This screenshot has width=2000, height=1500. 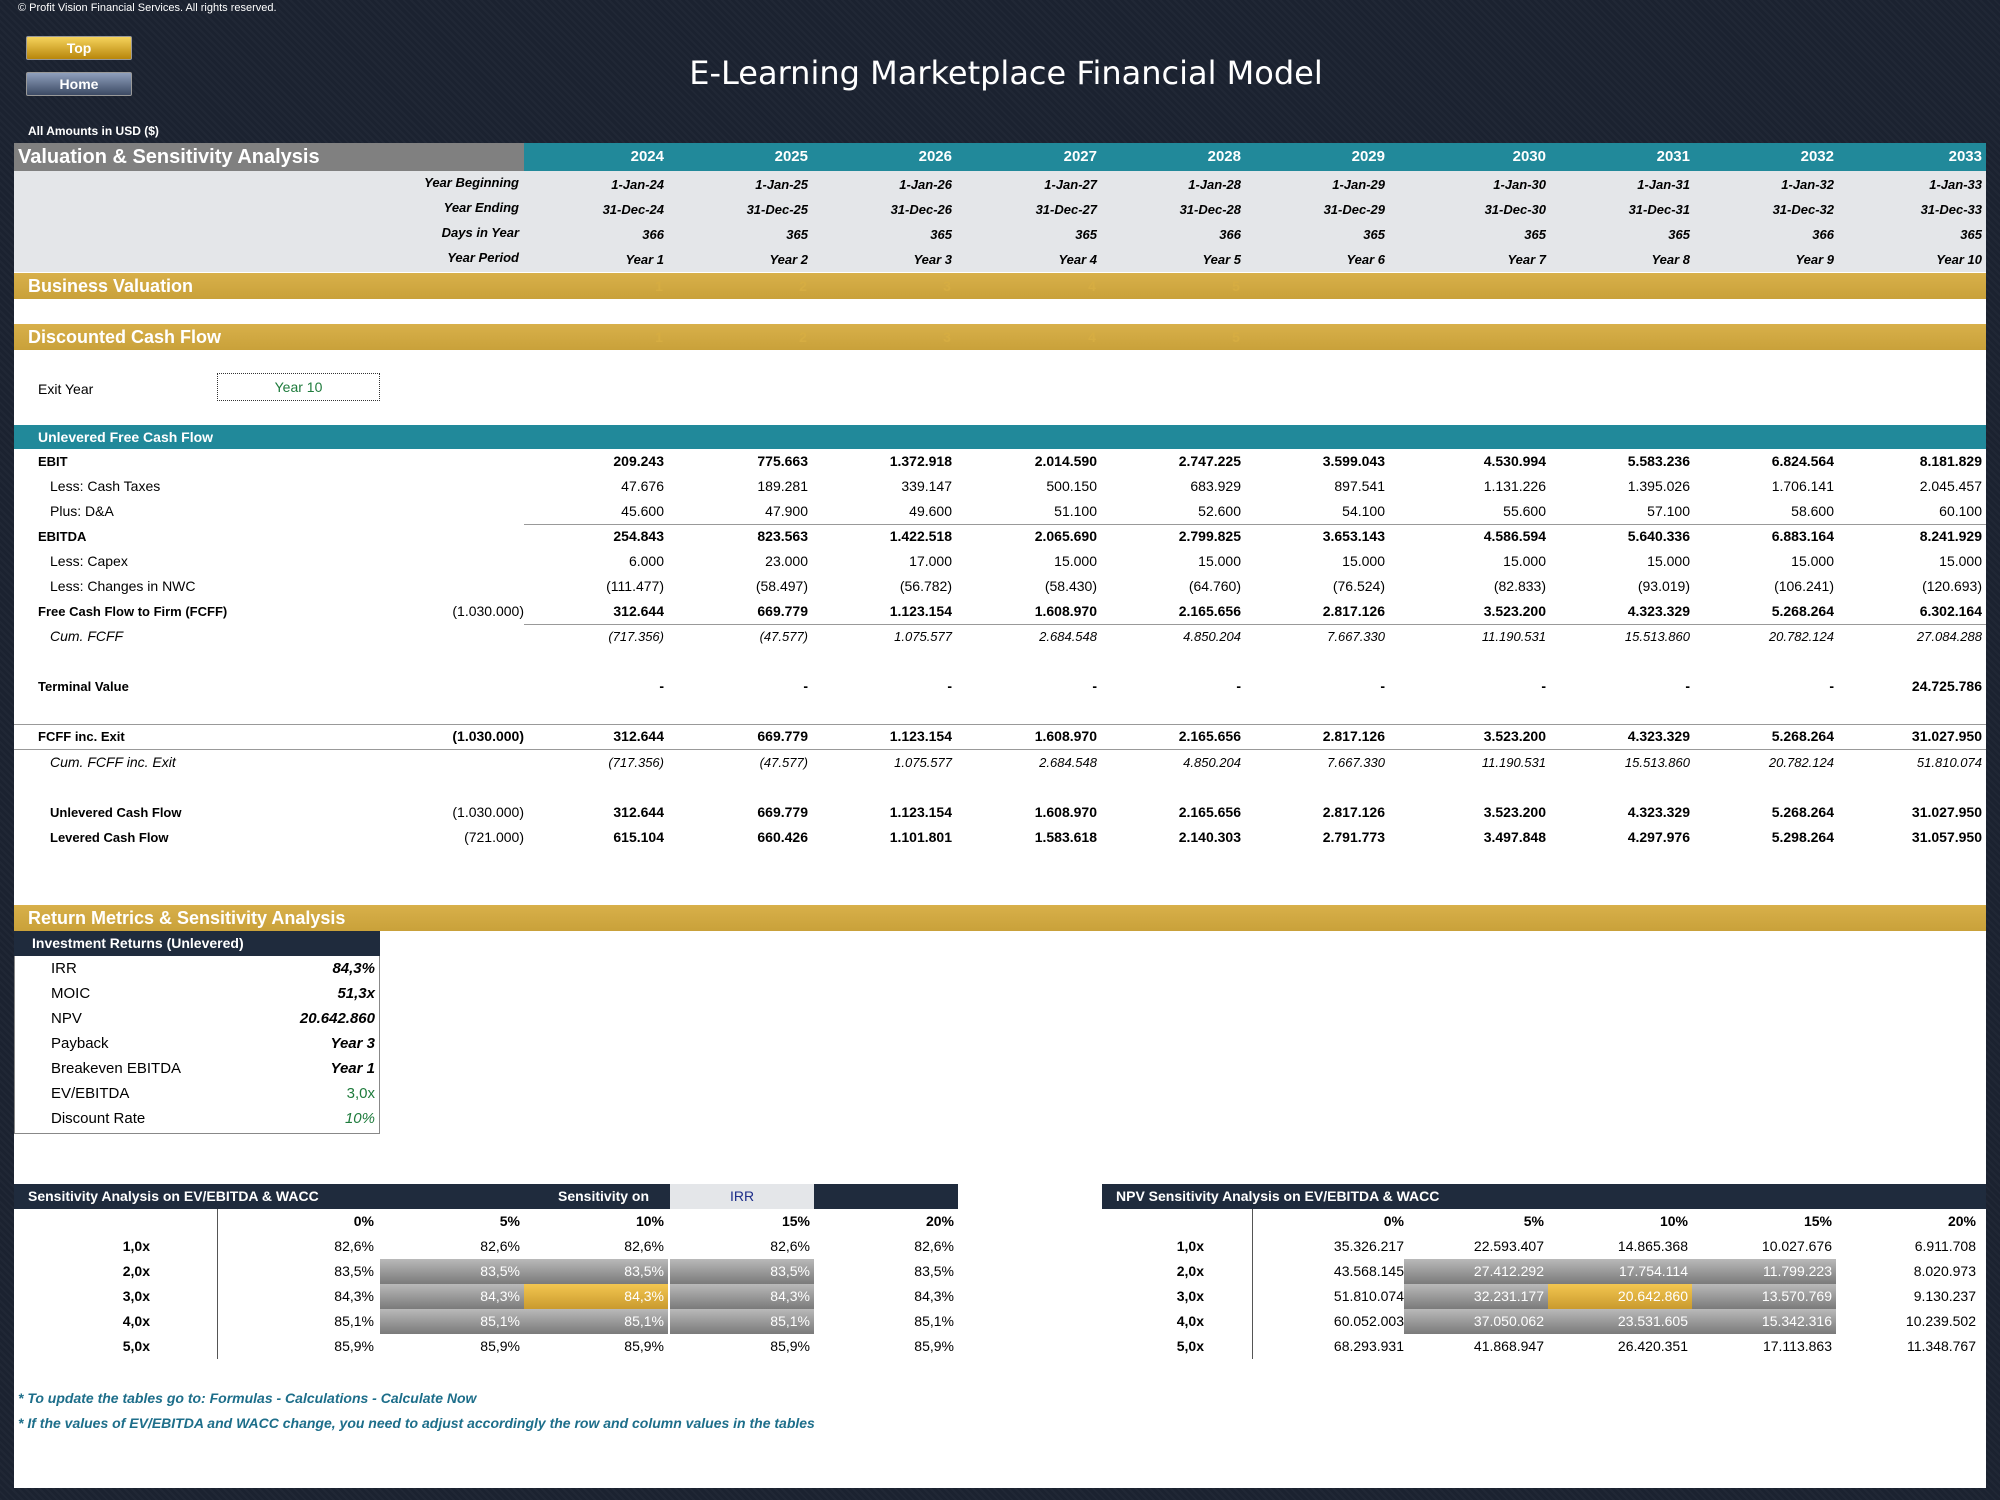 I want to click on sensitivity-cell: 84,3%, so click(x=354, y=1296).